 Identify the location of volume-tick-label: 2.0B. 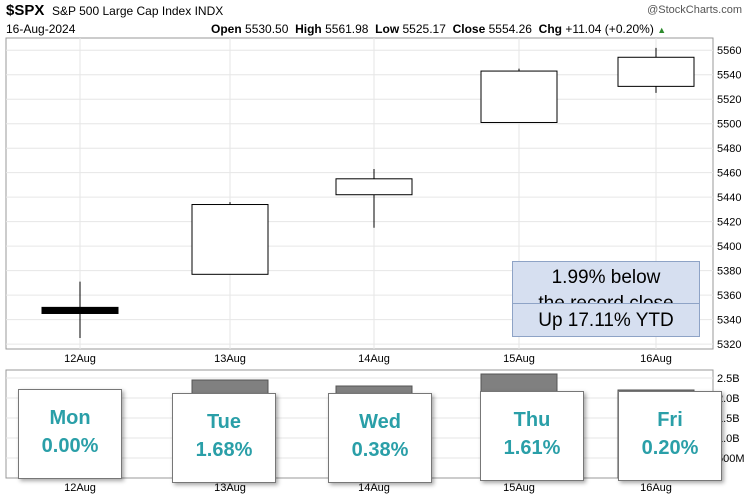
(728, 399).